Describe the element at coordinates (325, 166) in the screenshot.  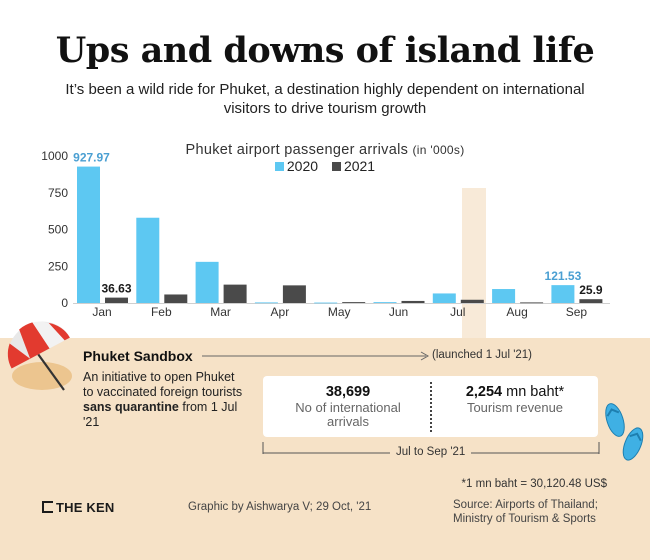
I see `chart-legend: 2020 2021` at that location.